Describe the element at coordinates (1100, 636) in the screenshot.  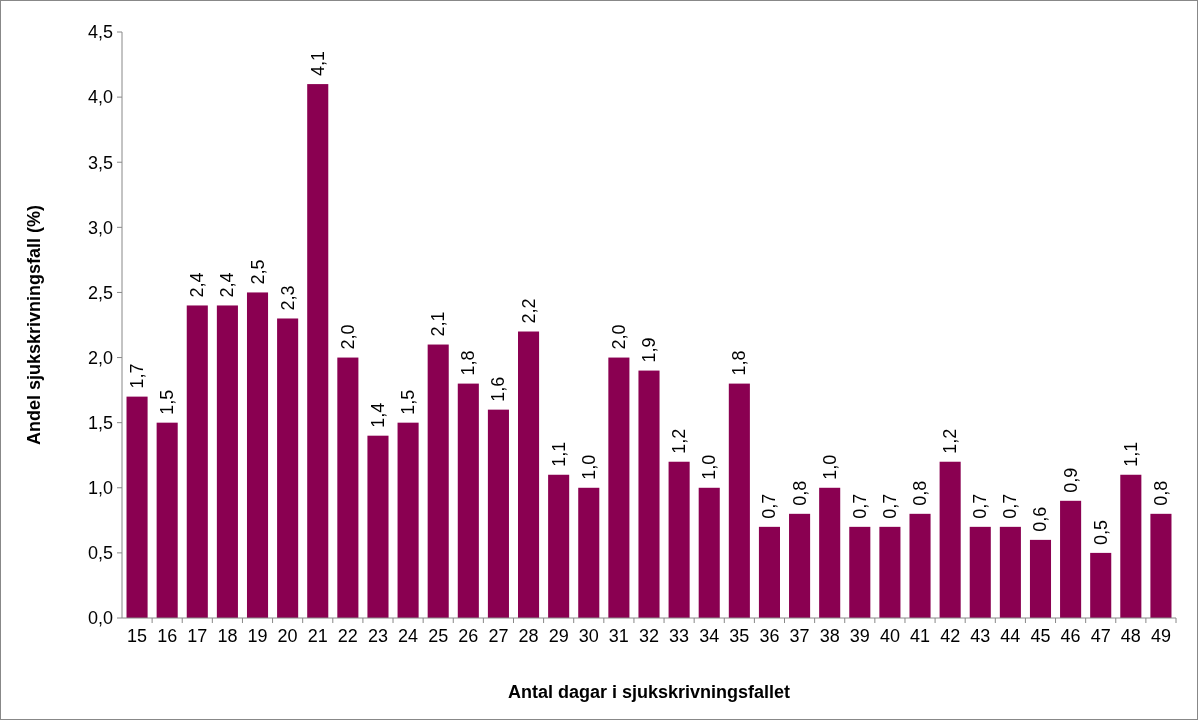
I see `x-tick-label: 47` at that location.